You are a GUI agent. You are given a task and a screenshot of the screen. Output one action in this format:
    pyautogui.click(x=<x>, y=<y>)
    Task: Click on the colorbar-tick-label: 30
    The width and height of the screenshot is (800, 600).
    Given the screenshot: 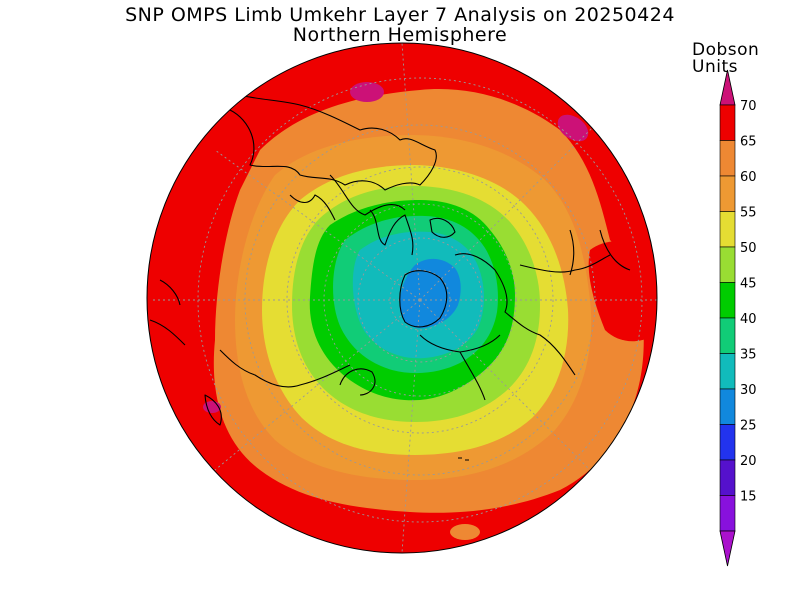 What is the action you would take?
    pyautogui.click(x=748, y=390)
    